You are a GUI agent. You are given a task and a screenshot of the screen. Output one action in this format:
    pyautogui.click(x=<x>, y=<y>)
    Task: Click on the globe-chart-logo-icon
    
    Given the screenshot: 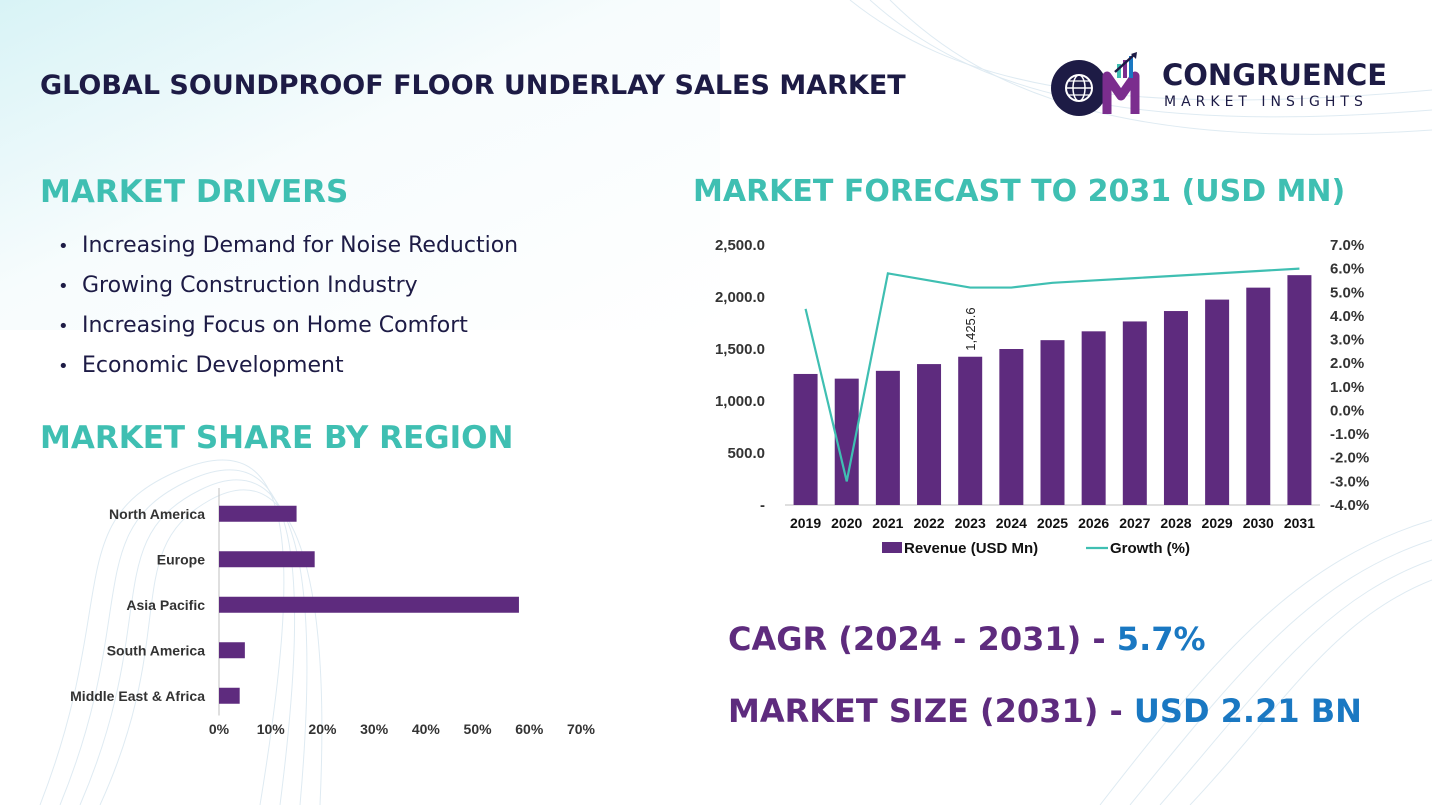 What is the action you would take?
    pyautogui.click(x=1095, y=84)
    